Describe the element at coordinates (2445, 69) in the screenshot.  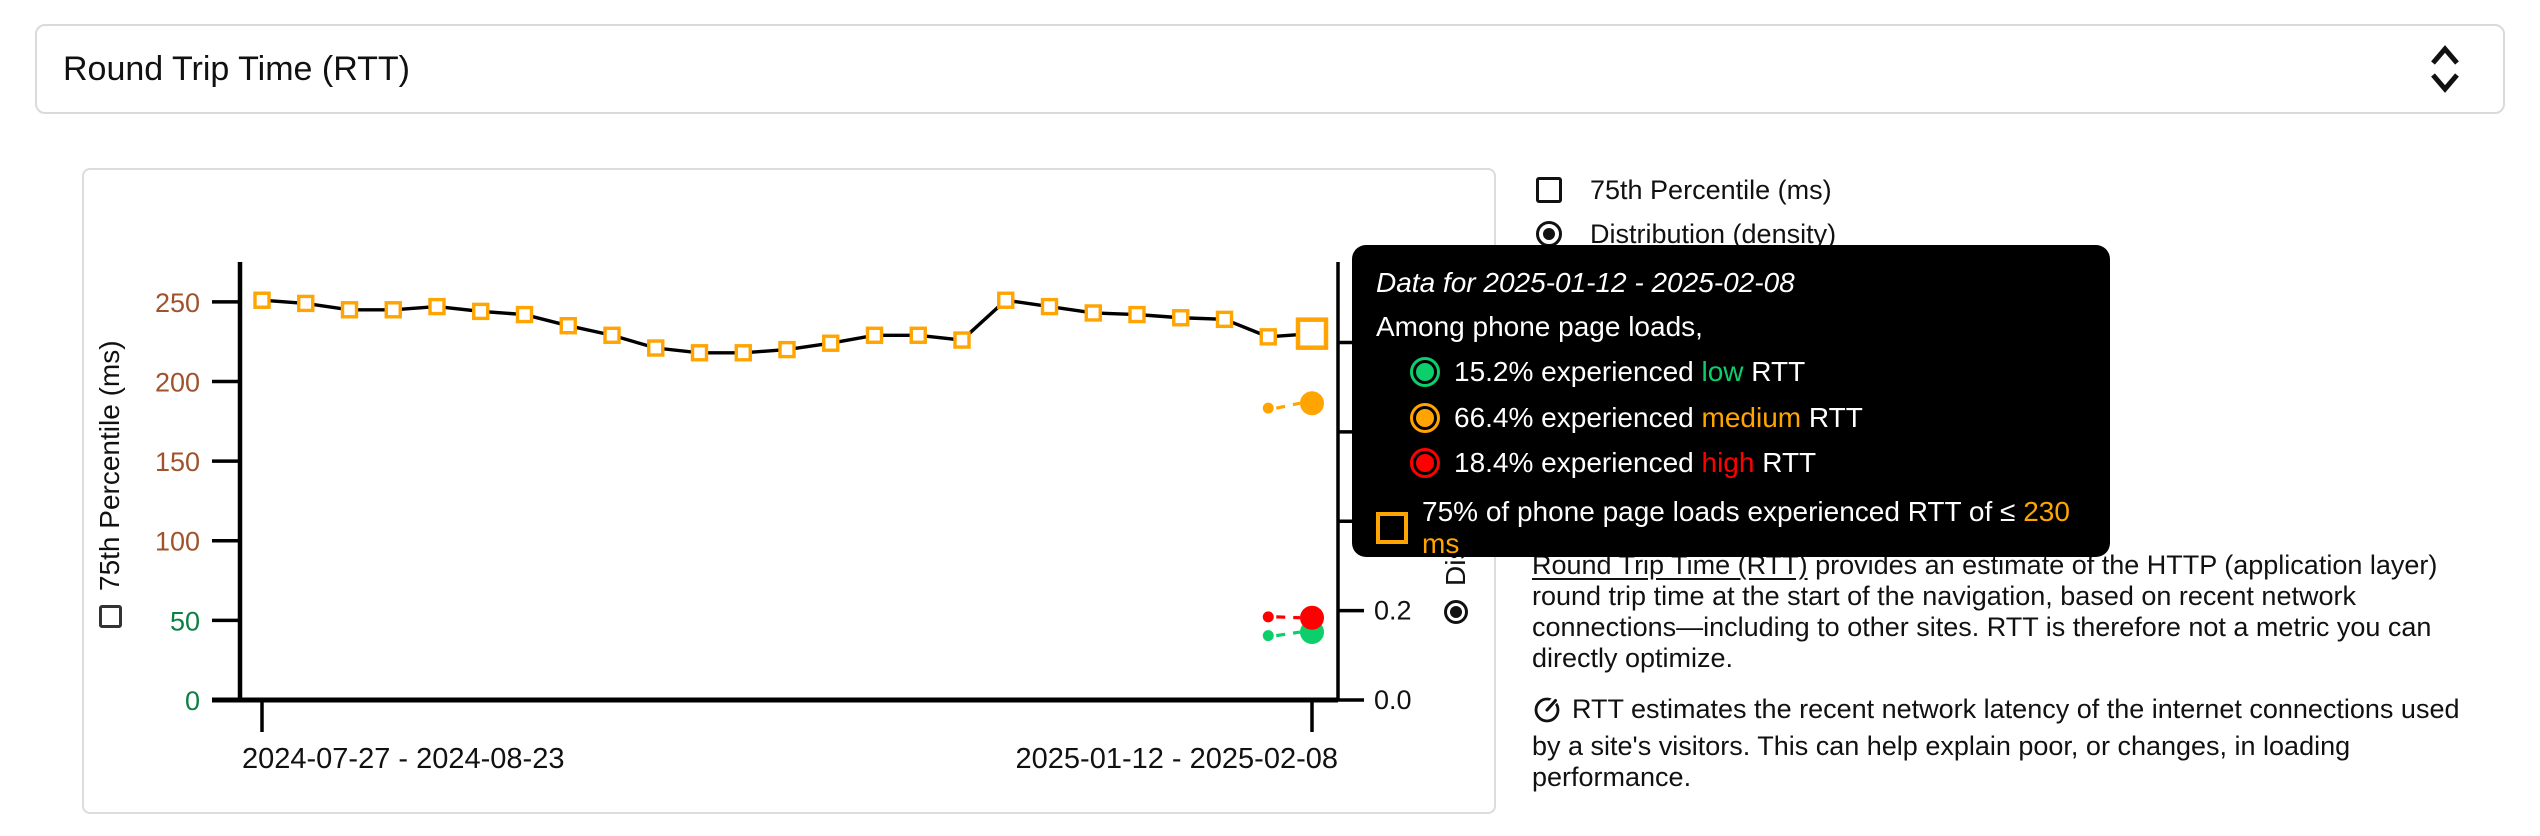
I see `unfold-chevrons-icon` at that location.